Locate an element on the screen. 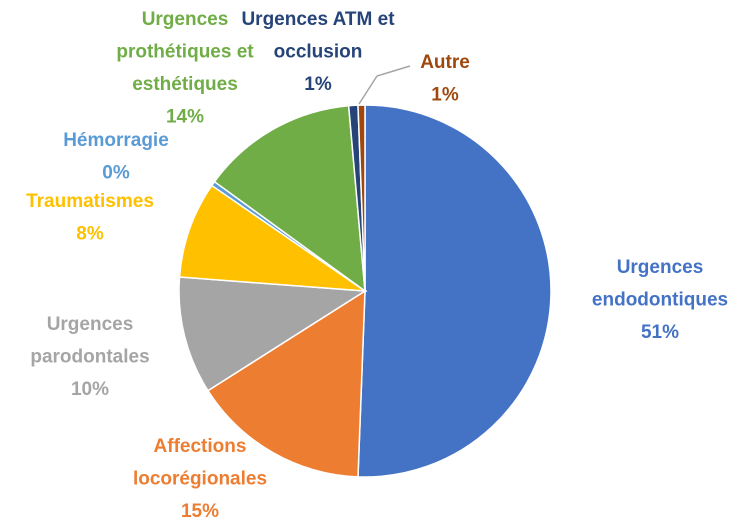 This screenshot has width=741, height=524. slice-label: Affections locorégionales is located at coordinates (200, 463).